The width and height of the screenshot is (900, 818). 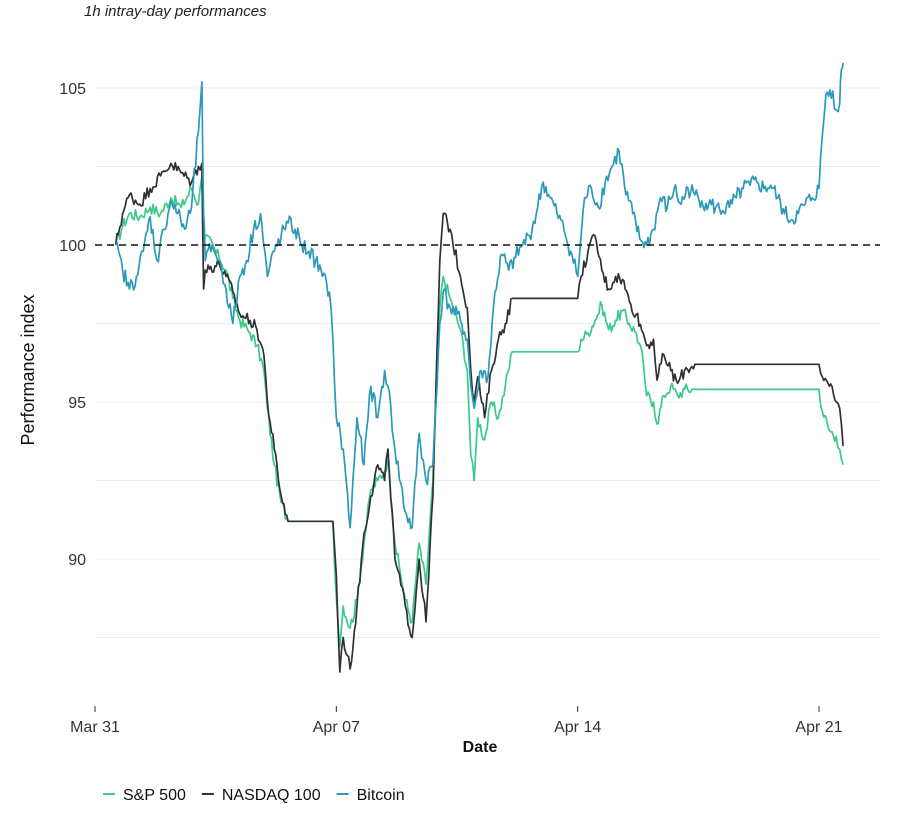 What do you see at coordinates (154, 795) in the screenshot?
I see `legend-label: S&P 500` at bounding box center [154, 795].